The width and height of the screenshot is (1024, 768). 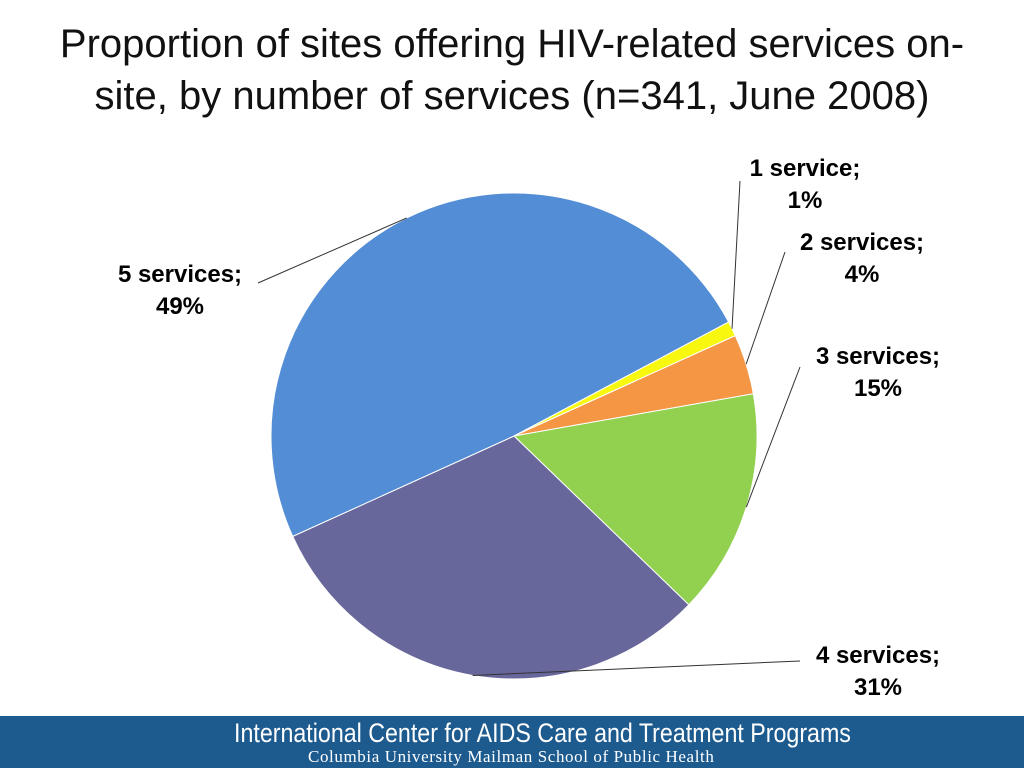 I want to click on slice-label-2: 2 services; 4%, so click(x=862, y=258).